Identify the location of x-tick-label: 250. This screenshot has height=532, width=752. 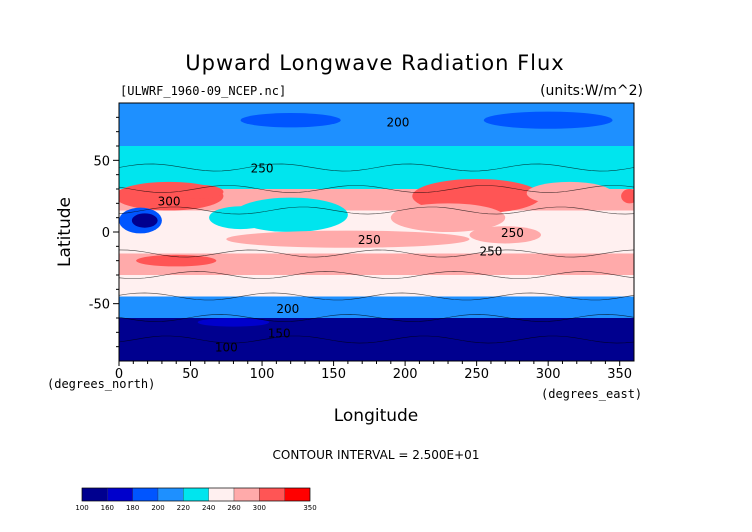
(476, 374).